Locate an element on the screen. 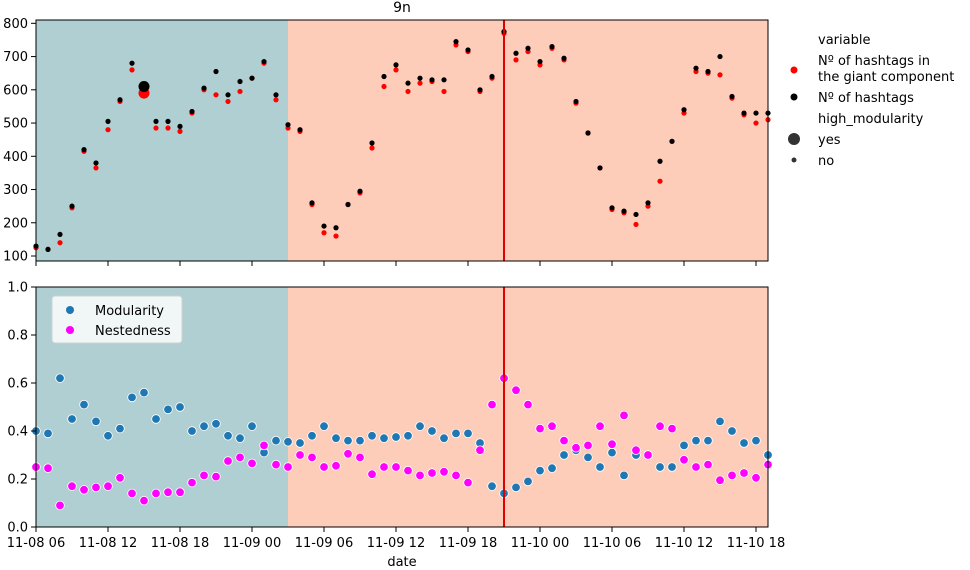  y-tick-label: 0.4 is located at coordinates (17, 432).